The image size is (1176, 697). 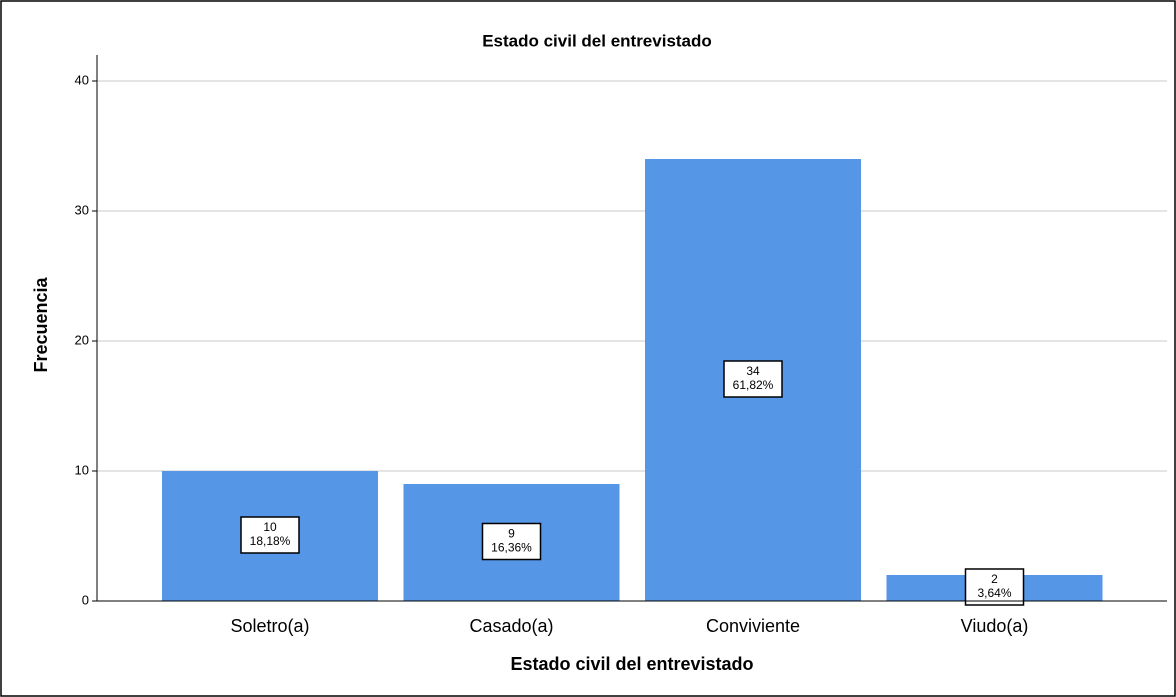 I want to click on y-tick-label: 40, so click(x=82, y=79).